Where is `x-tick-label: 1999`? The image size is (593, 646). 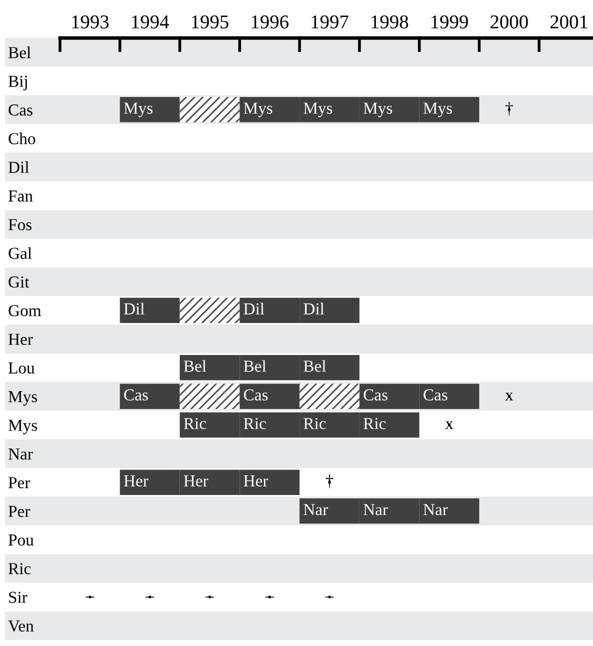
x-tick-label: 1999 is located at coordinates (450, 21).